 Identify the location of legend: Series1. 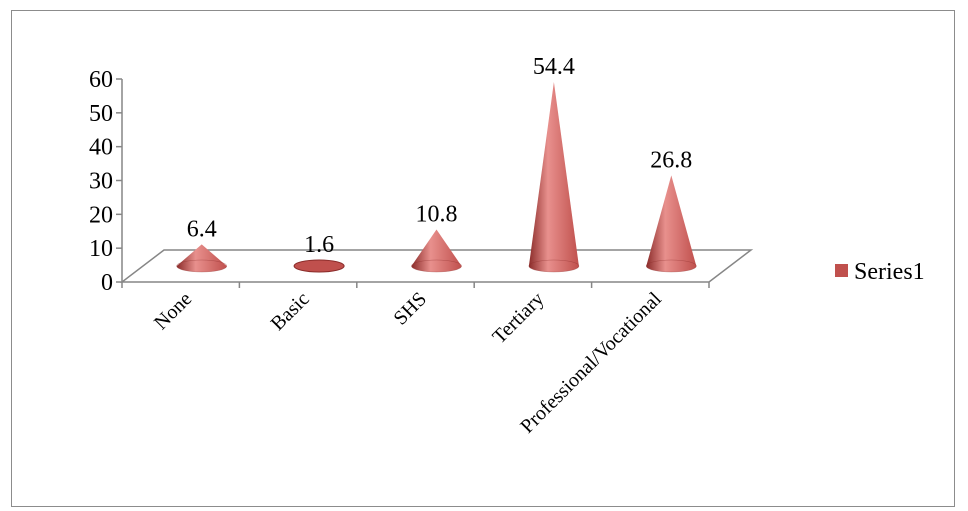
(880, 272).